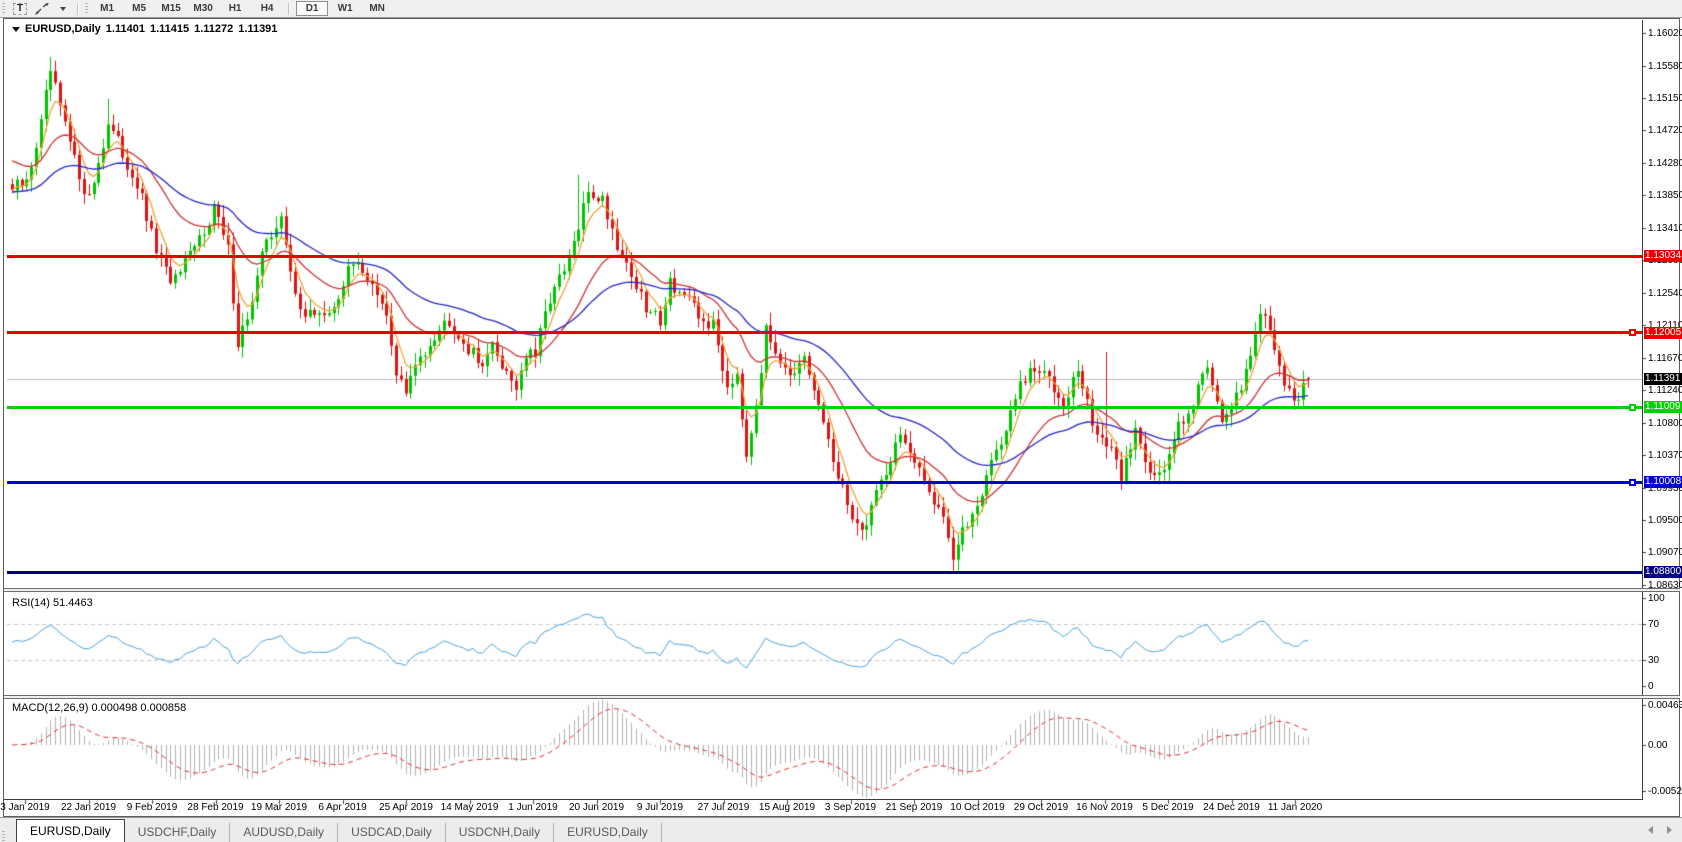 This screenshot has height=842, width=1682. What do you see at coordinates (596, 807) in the screenshot?
I see `date-tick-label: 20 Jun 2019` at bounding box center [596, 807].